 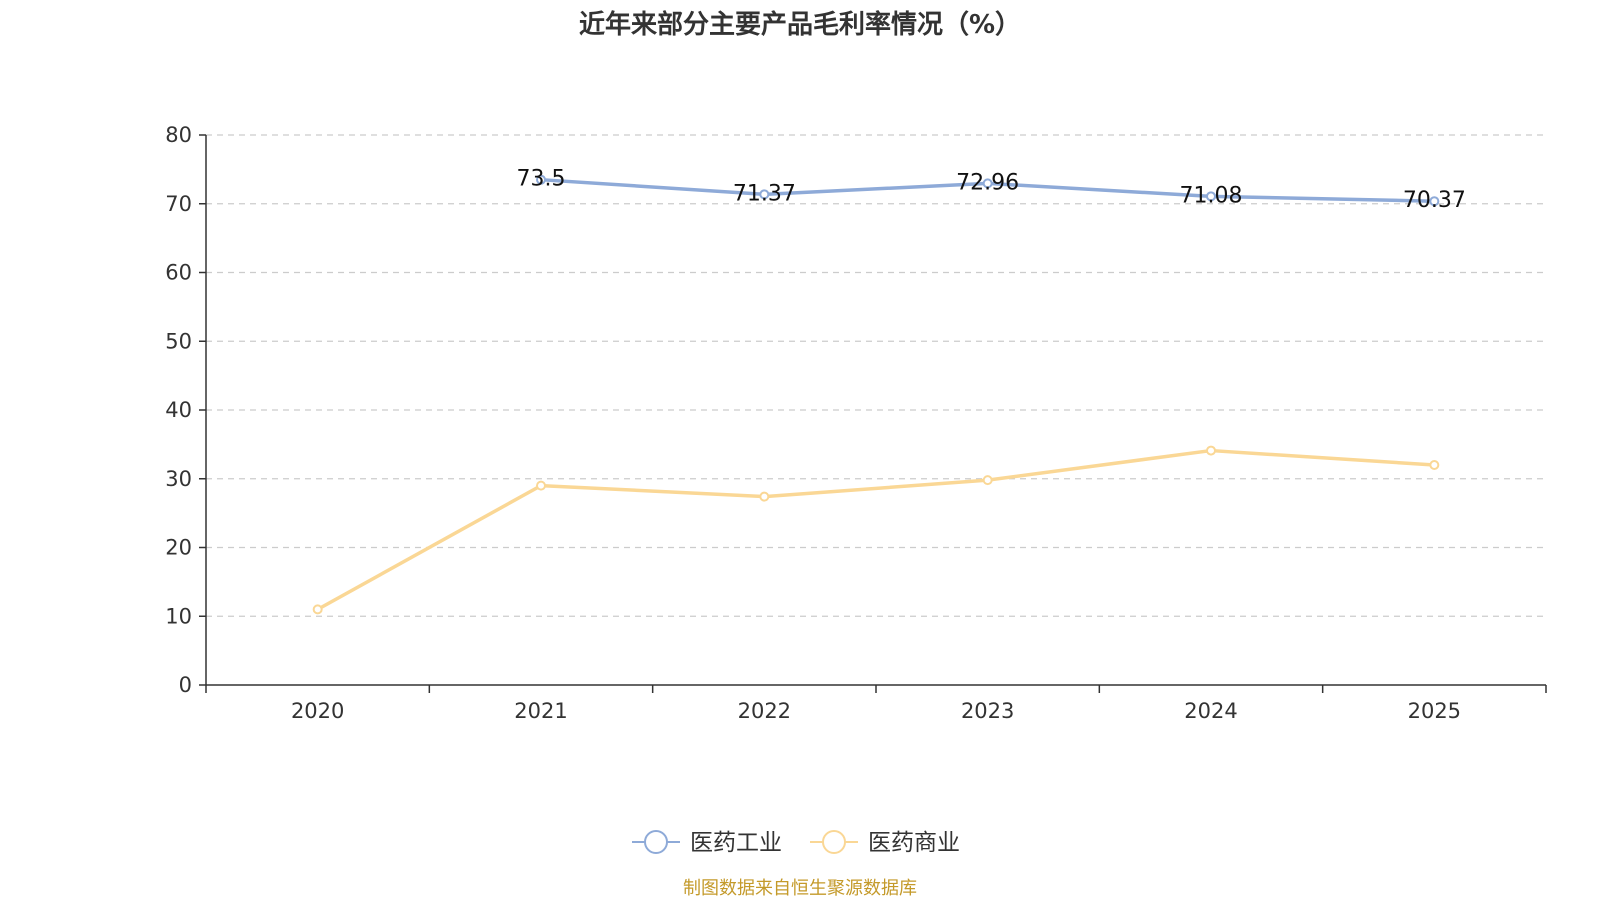 I want to click on data-labels: 73.5 71.37 72.96 71.08 70.37, so click(x=991, y=190).